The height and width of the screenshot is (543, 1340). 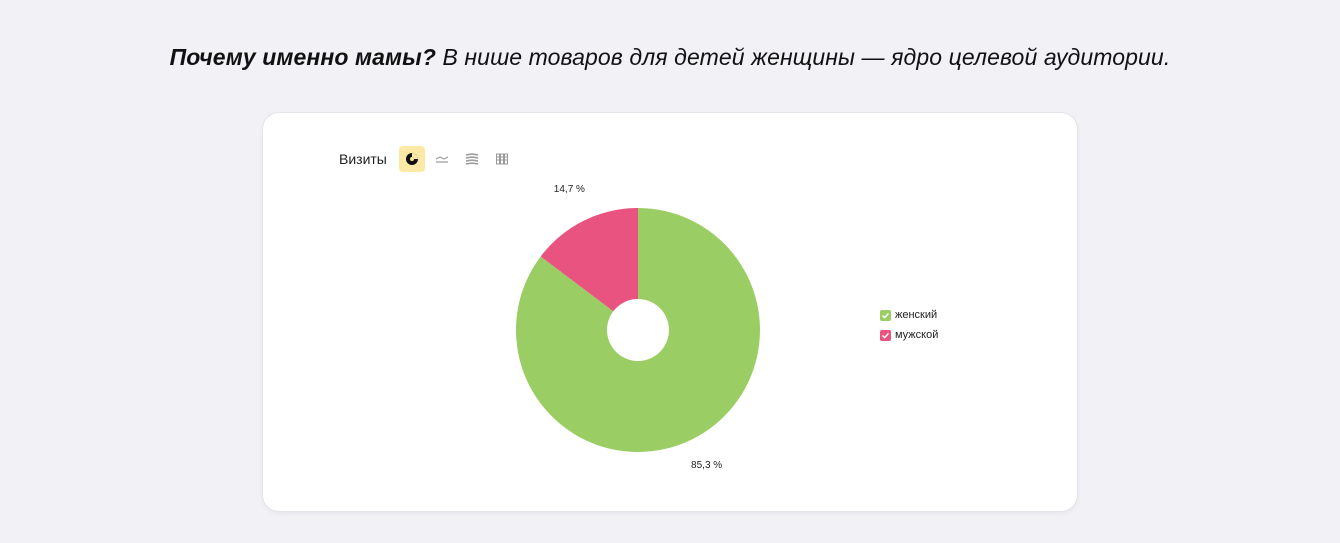 What do you see at coordinates (917, 335) in the screenshot?
I see `legend-label: мужской` at bounding box center [917, 335].